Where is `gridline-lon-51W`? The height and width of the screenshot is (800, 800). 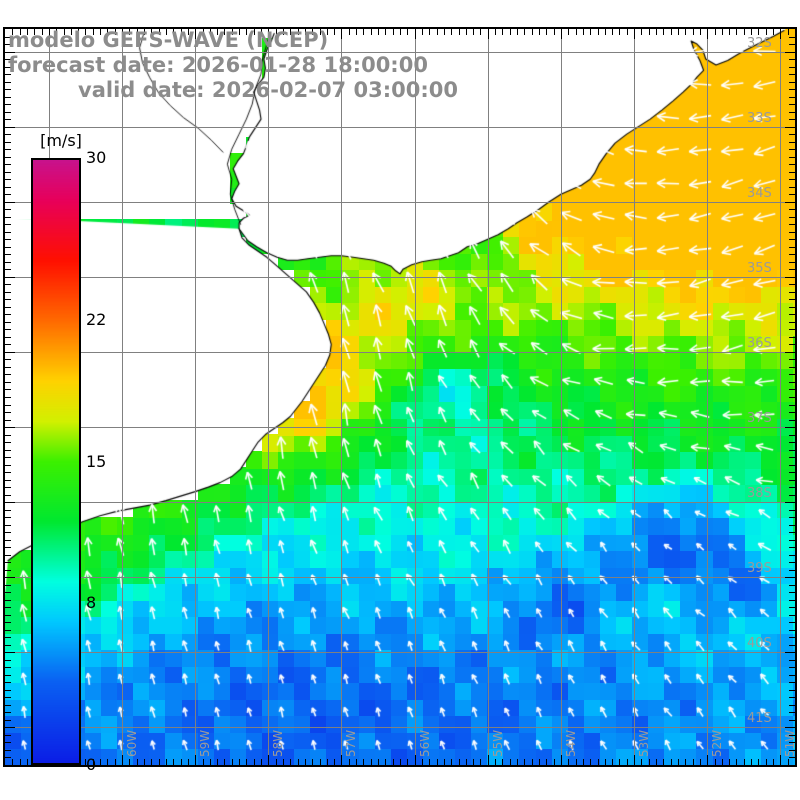
gridline-lon-51W is located at coordinates (780, 397).